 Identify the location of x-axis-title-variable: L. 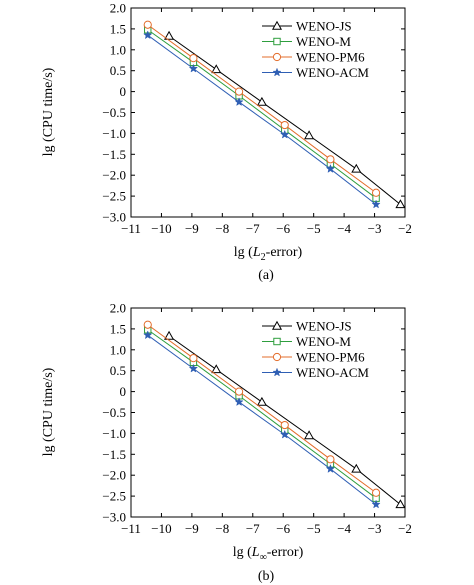
(256, 252).